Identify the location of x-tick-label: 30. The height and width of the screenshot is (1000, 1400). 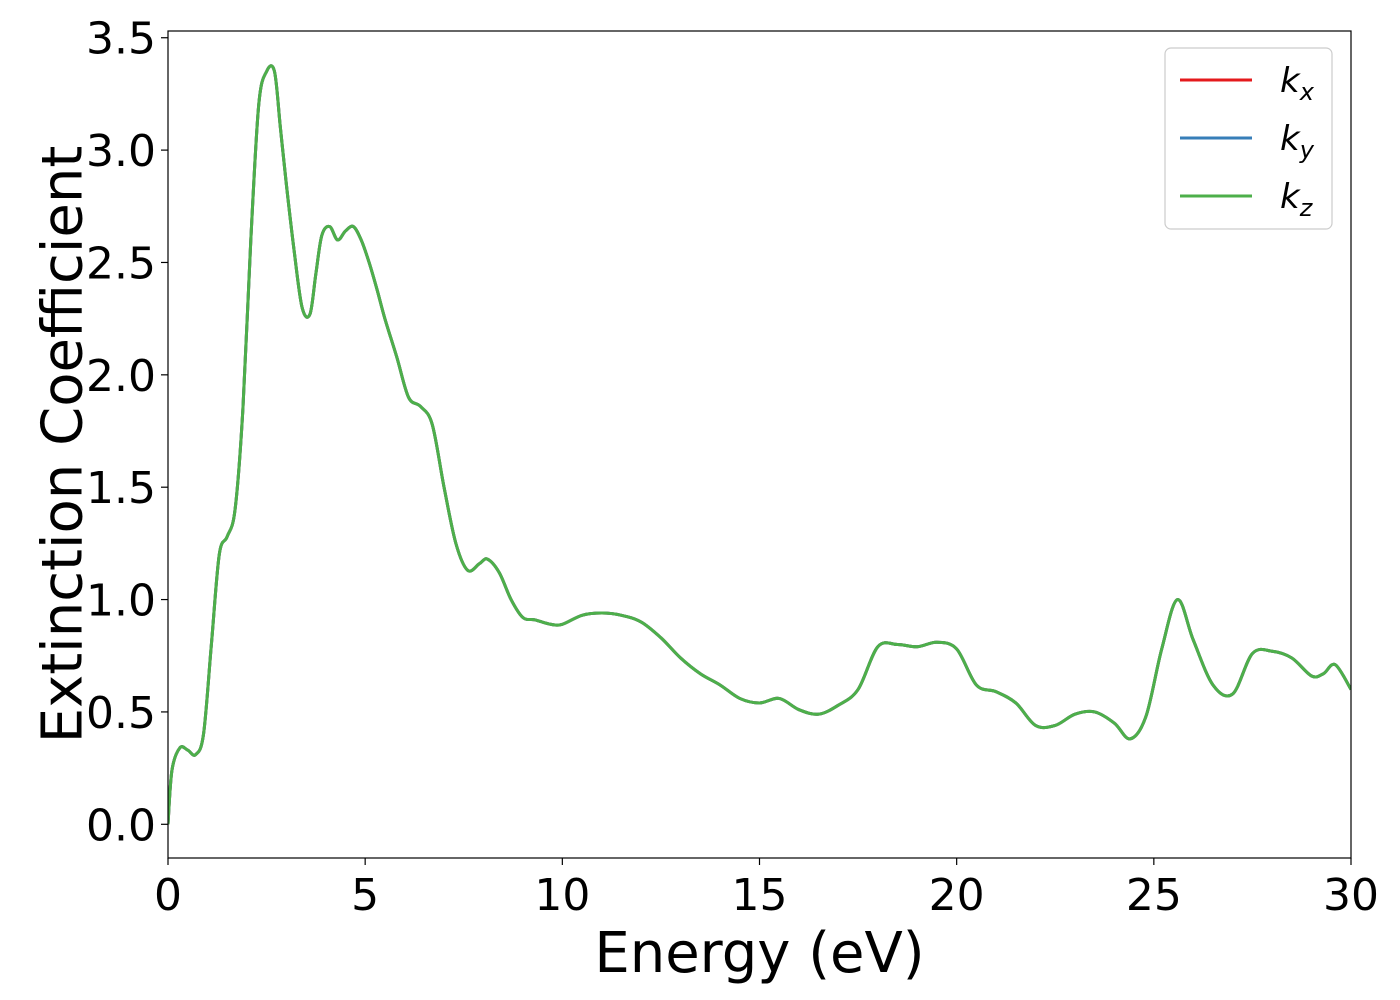
(1351, 895).